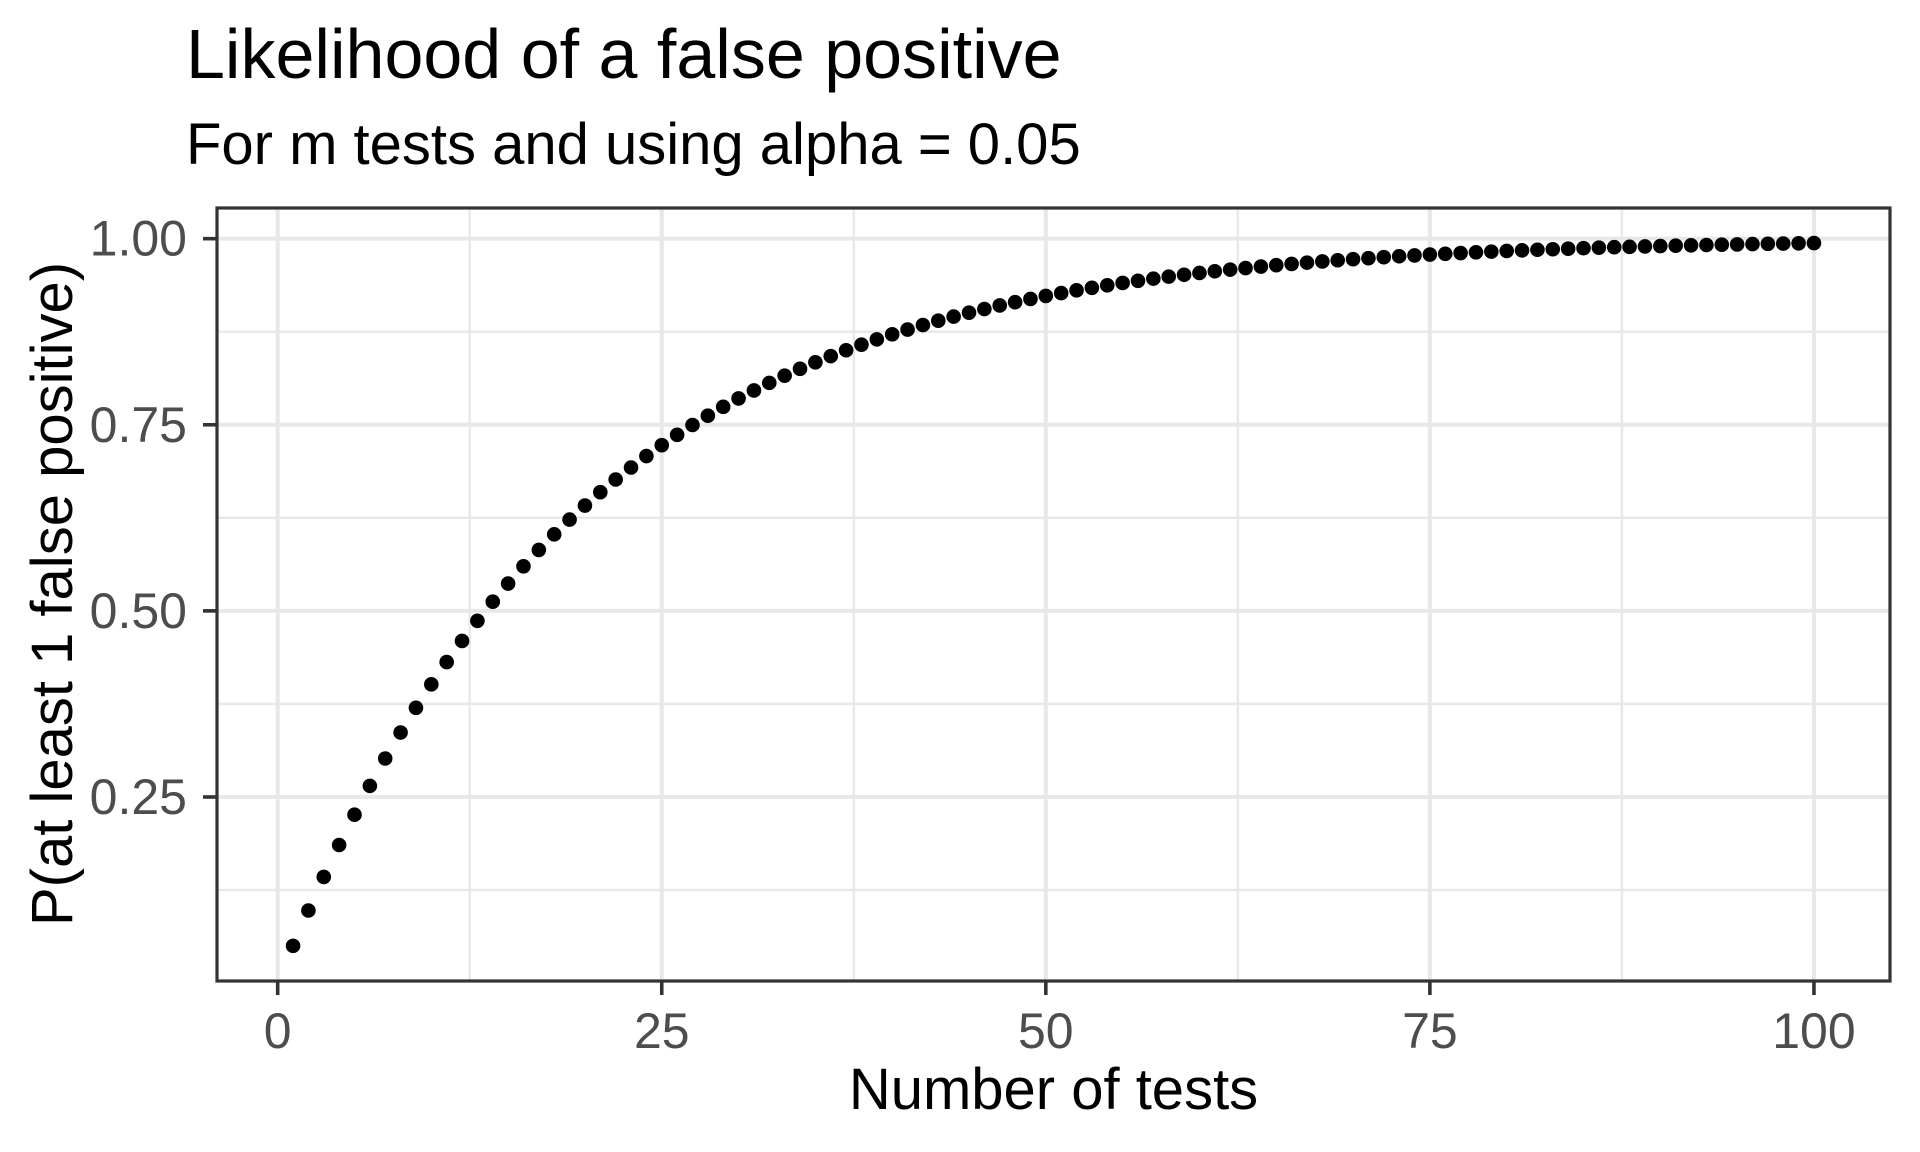 Image resolution: width=1920 pixels, height=1152 pixels. Describe the element at coordinates (662, 1031) in the screenshot. I see `x-tick-label: 25` at that location.